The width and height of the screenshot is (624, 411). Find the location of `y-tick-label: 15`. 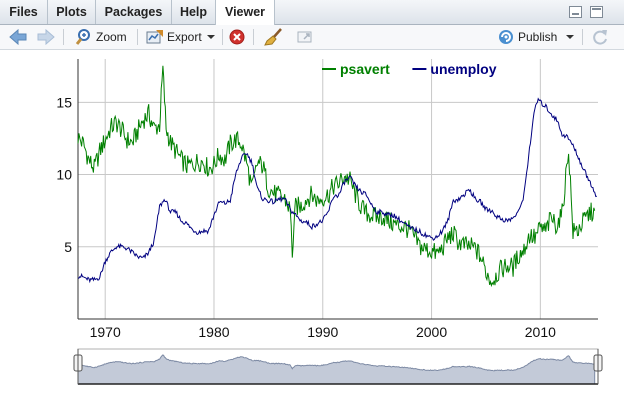

y-tick-label: 15 is located at coordinates (64, 102).